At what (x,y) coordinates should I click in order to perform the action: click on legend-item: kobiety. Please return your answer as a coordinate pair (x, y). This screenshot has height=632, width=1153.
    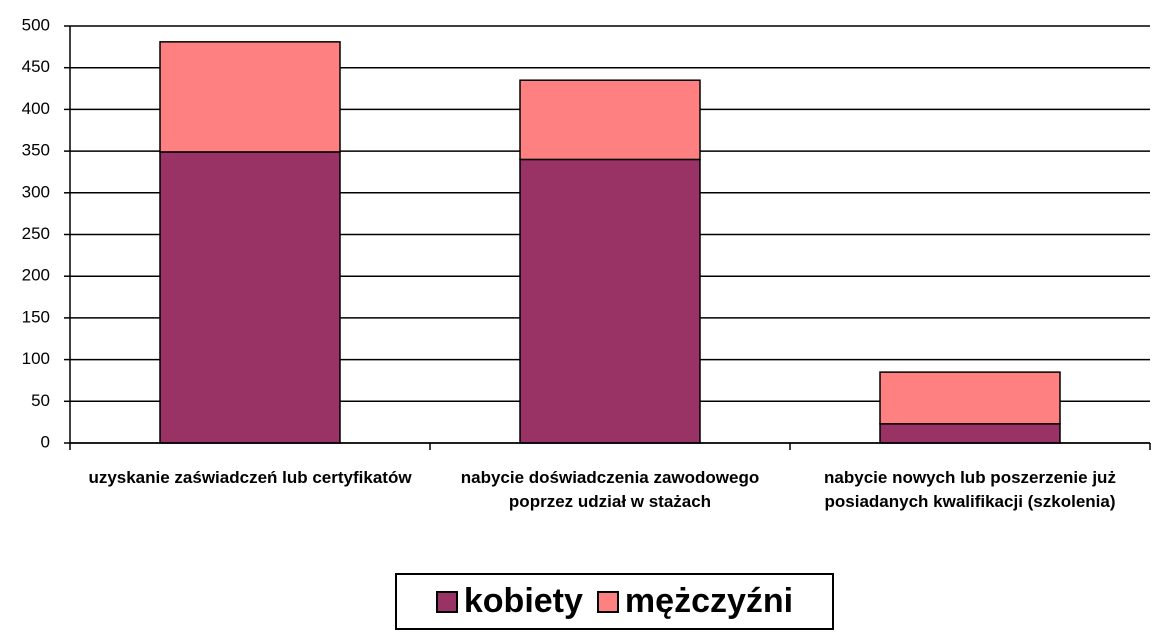
    Looking at the image, I should click on (509, 601).